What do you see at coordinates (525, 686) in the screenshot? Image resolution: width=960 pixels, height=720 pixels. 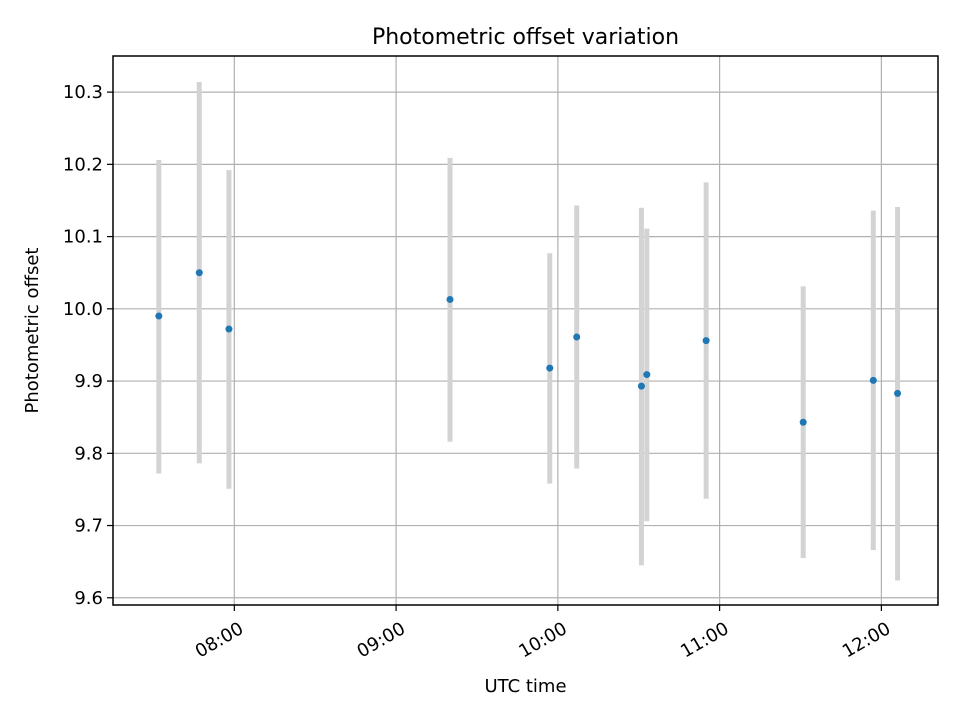 I see `x-axis-label: UTC time` at bounding box center [525, 686].